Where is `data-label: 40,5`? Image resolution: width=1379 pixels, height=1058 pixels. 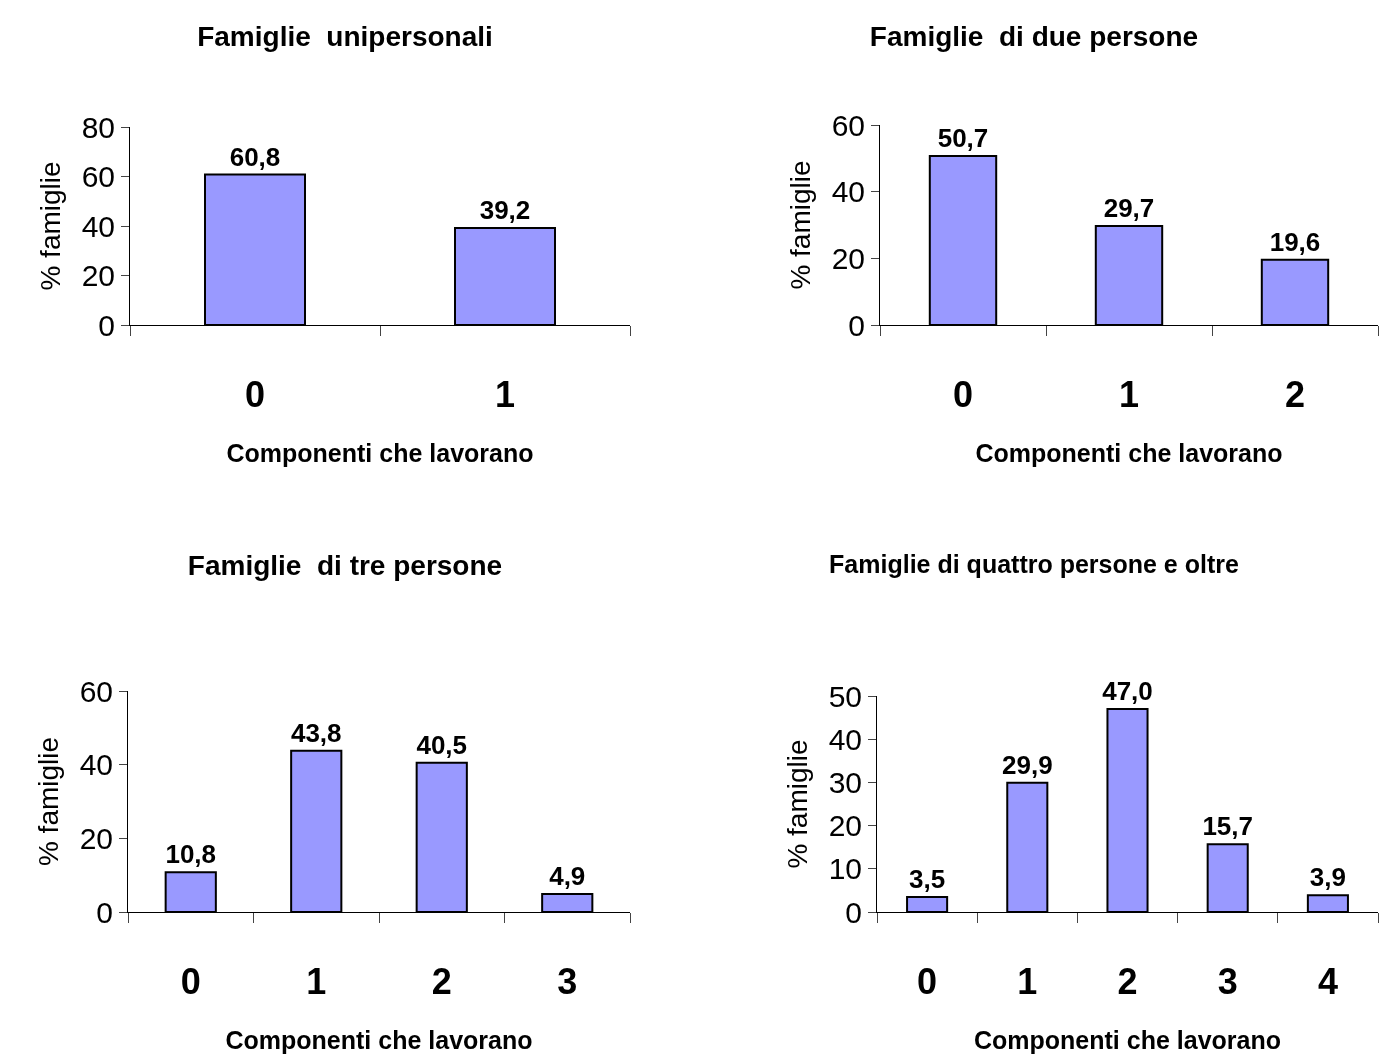
data-label: 40,5 is located at coordinates (442, 744).